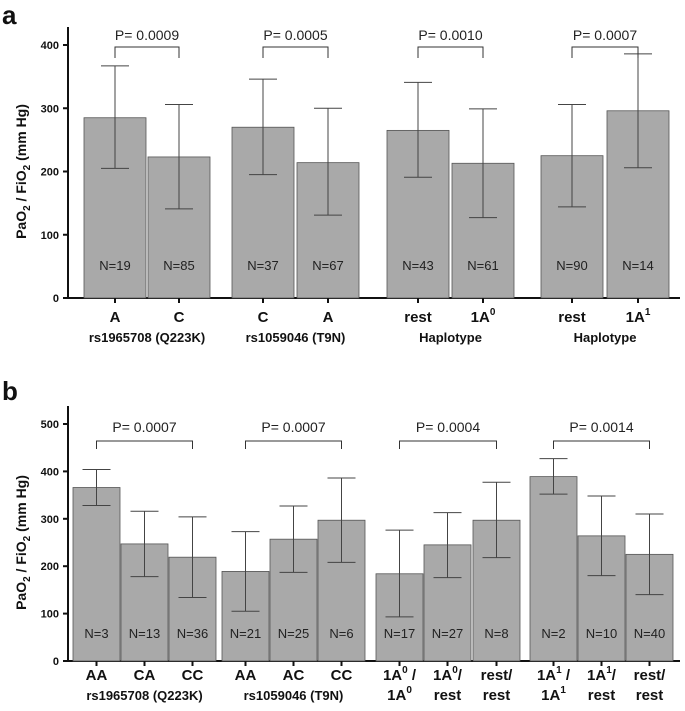 The height and width of the screenshot is (711, 685). Describe the element at coordinates (341, 633) in the screenshot. I see `panel-b-n-label: N=6` at that location.